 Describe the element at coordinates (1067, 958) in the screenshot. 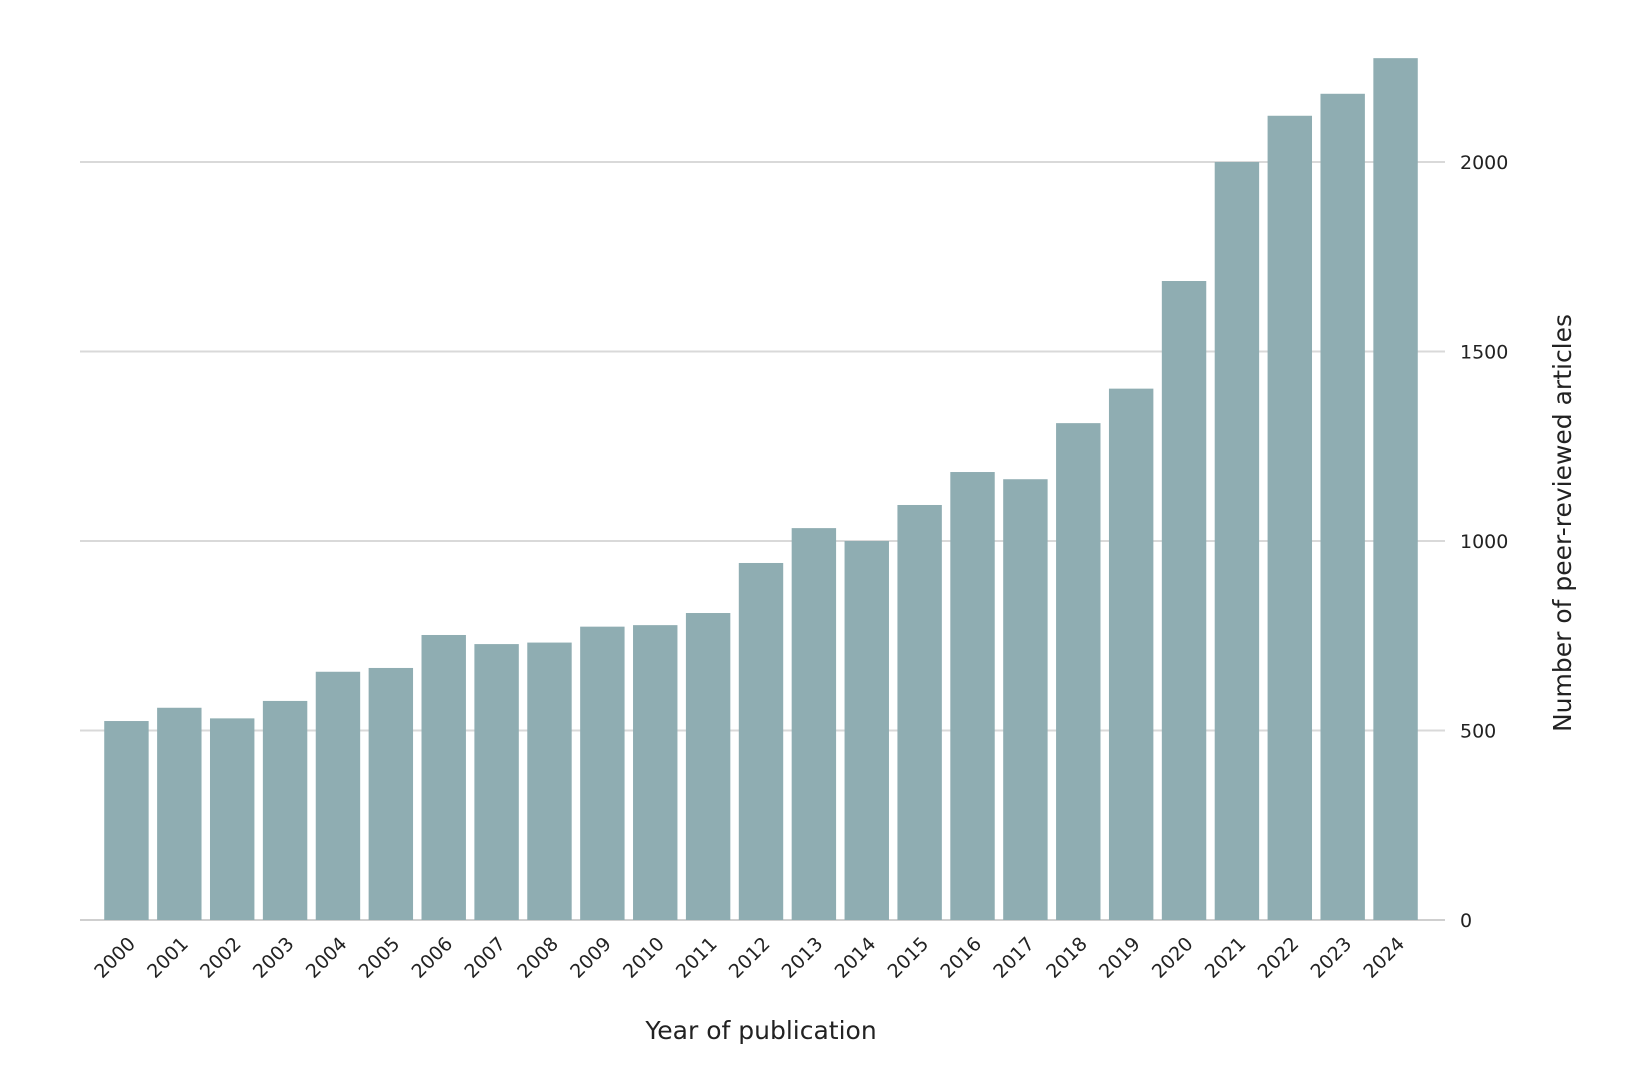

I see `x-tick-label: 2018` at that location.